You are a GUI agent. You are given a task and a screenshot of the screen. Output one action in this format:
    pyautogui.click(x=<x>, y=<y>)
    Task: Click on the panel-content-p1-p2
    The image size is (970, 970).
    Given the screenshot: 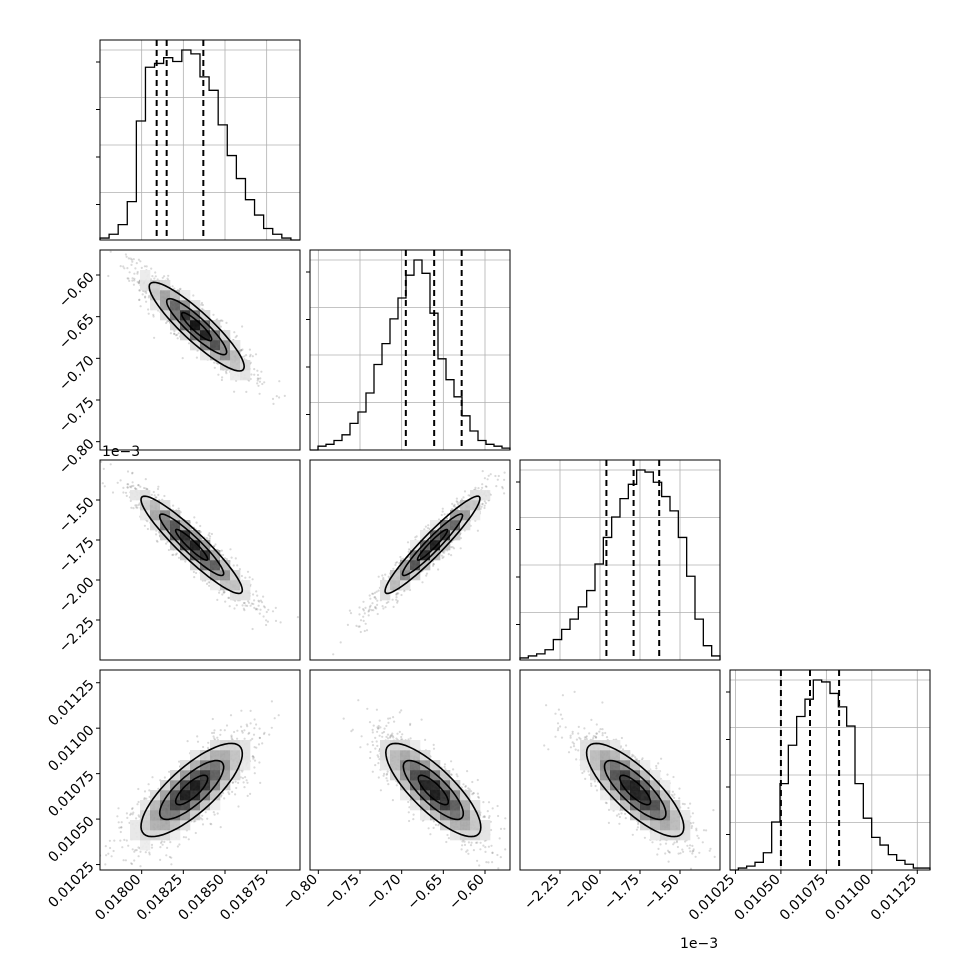 What is the action you would take?
    pyautogui.click(x=419, y=563)
    